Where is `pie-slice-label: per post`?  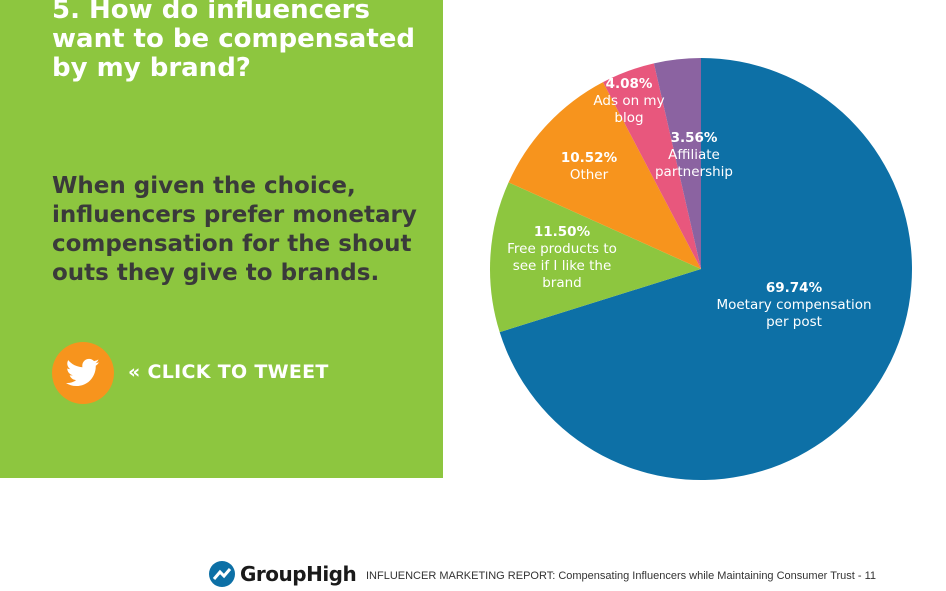 pie-slice-label: per post is located at coordinates (794, 322).